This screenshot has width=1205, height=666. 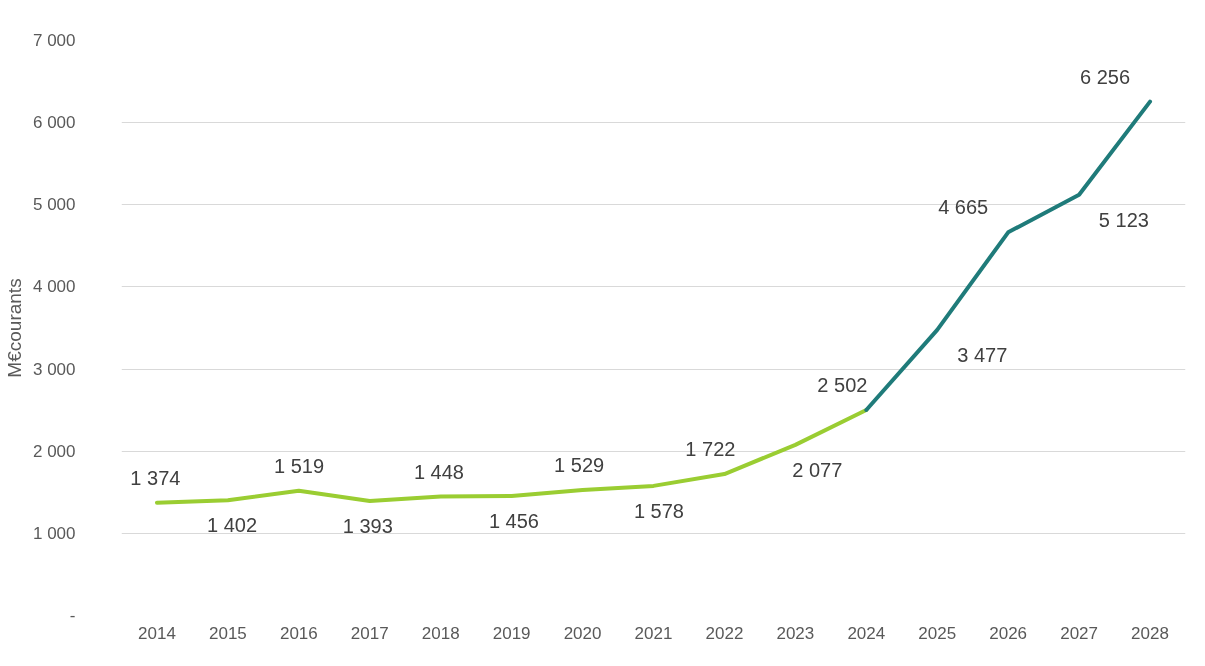 What do you see at coordinates (54, 369) in the screenshot?
I see `y-tick-label: 3 000` at bounding box center [54, 369].